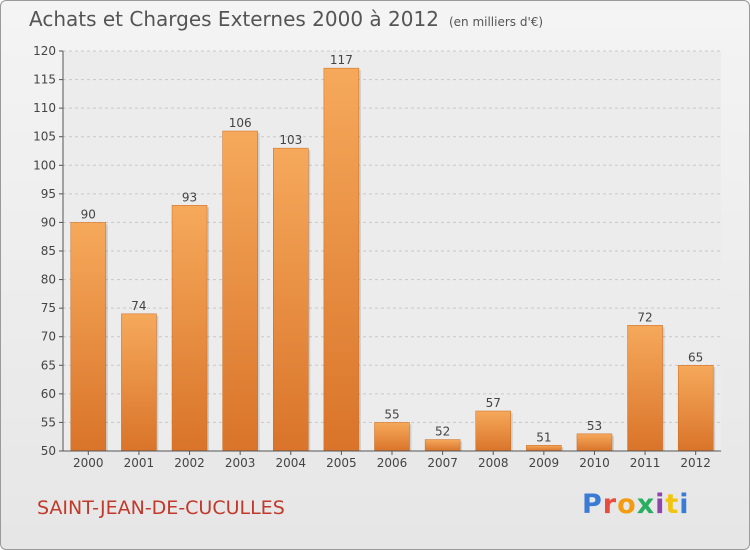  What do you see at coordinates (543, 437) in the screenshot?
I see `bar-value-label: 51` at bounding box center [543, 437].